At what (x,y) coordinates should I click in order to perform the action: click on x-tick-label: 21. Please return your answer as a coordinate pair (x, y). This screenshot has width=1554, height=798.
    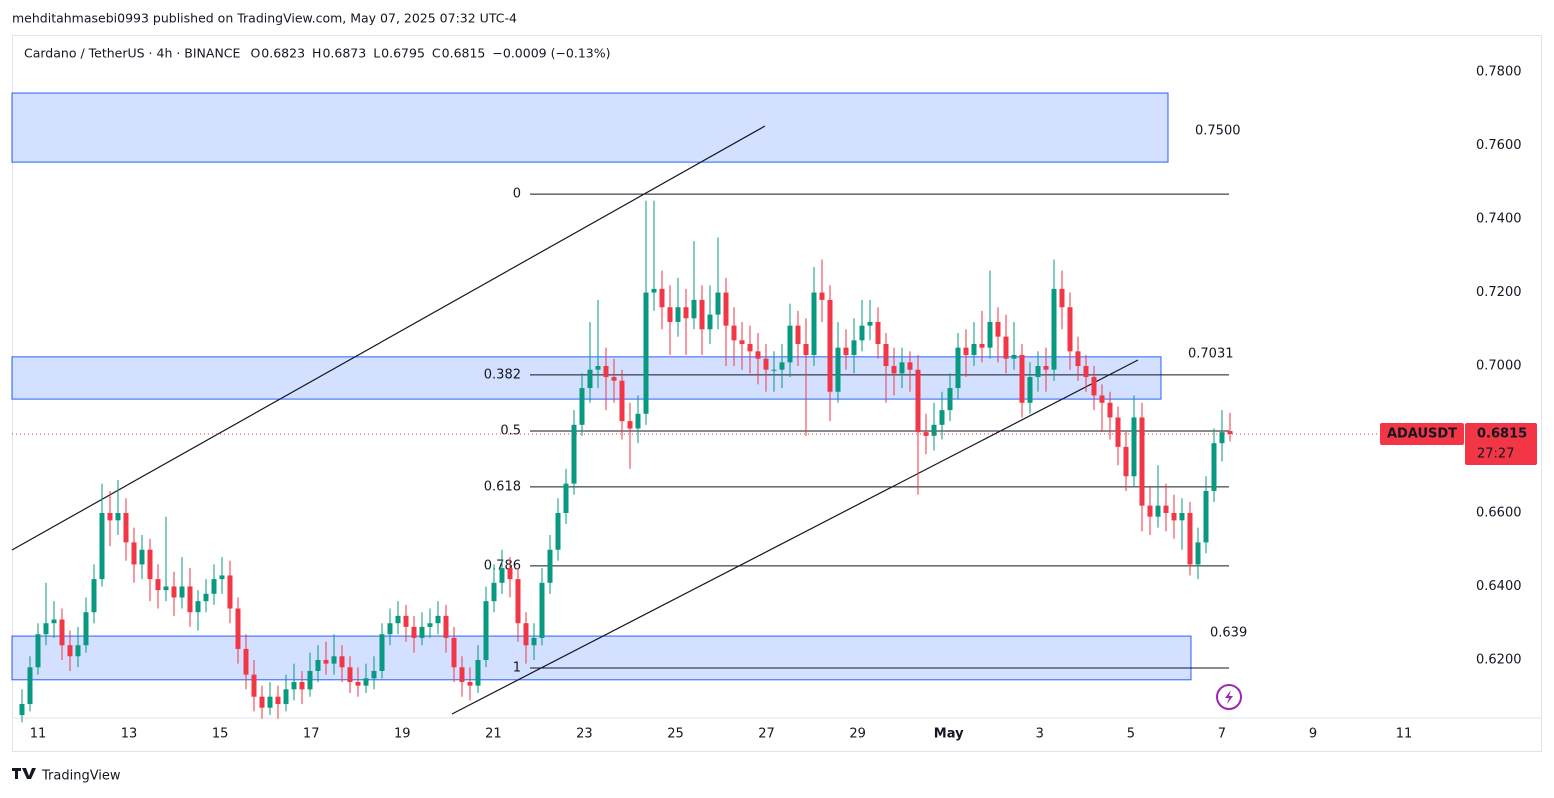
    Looking at the image, I should click on (493, 734).